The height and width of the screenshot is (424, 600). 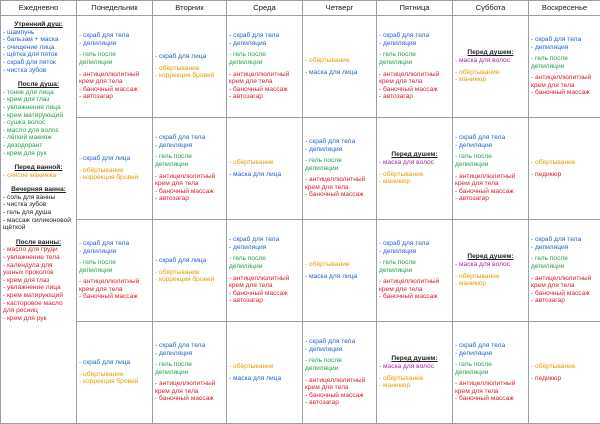 I want to click on cell-sunday: - обёртывание- педикюр, so click(x=564, y=373).